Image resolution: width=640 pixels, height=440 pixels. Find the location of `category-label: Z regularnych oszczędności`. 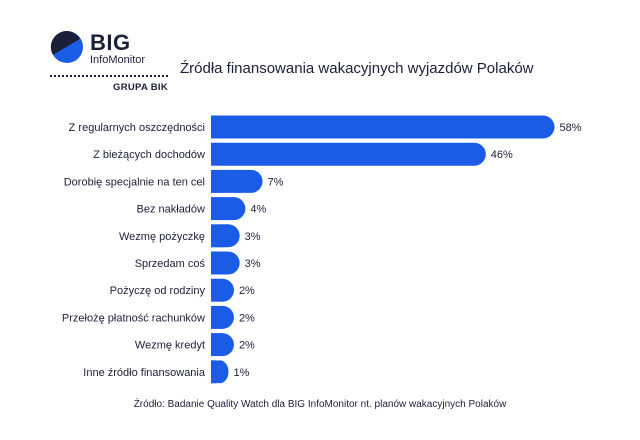

category-label: Z regularnych oszczędności is located at coordinates (137, 128).